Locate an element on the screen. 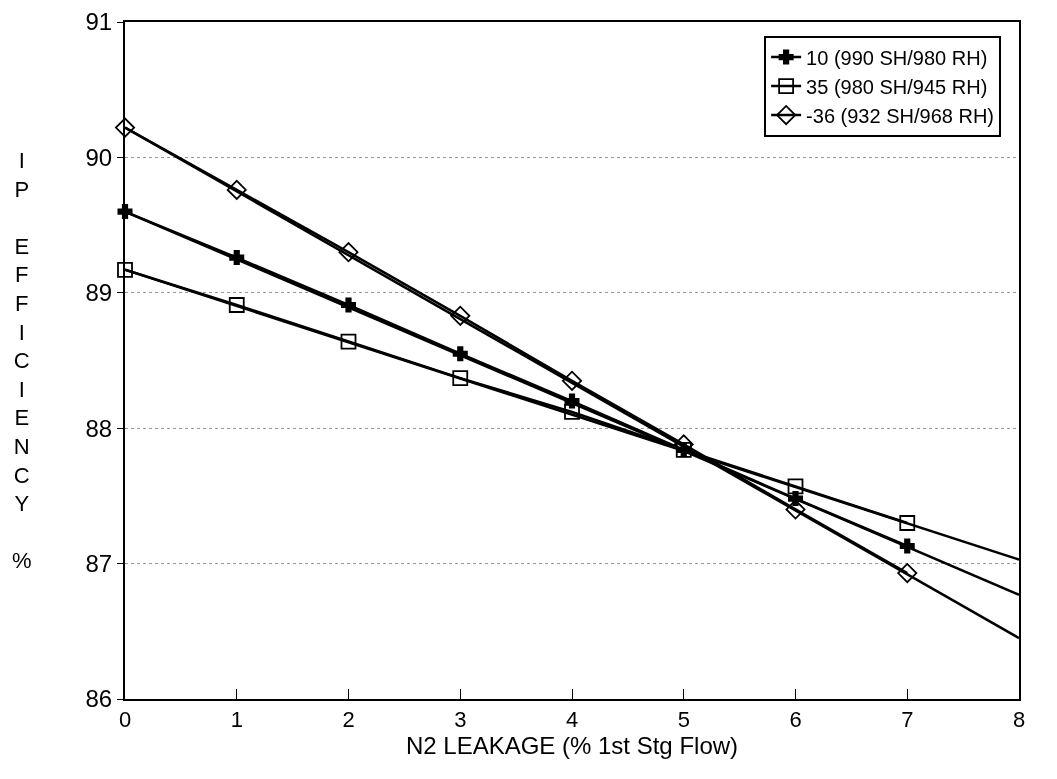  x-tick-label: 6 is located at coordinates (795, 720).